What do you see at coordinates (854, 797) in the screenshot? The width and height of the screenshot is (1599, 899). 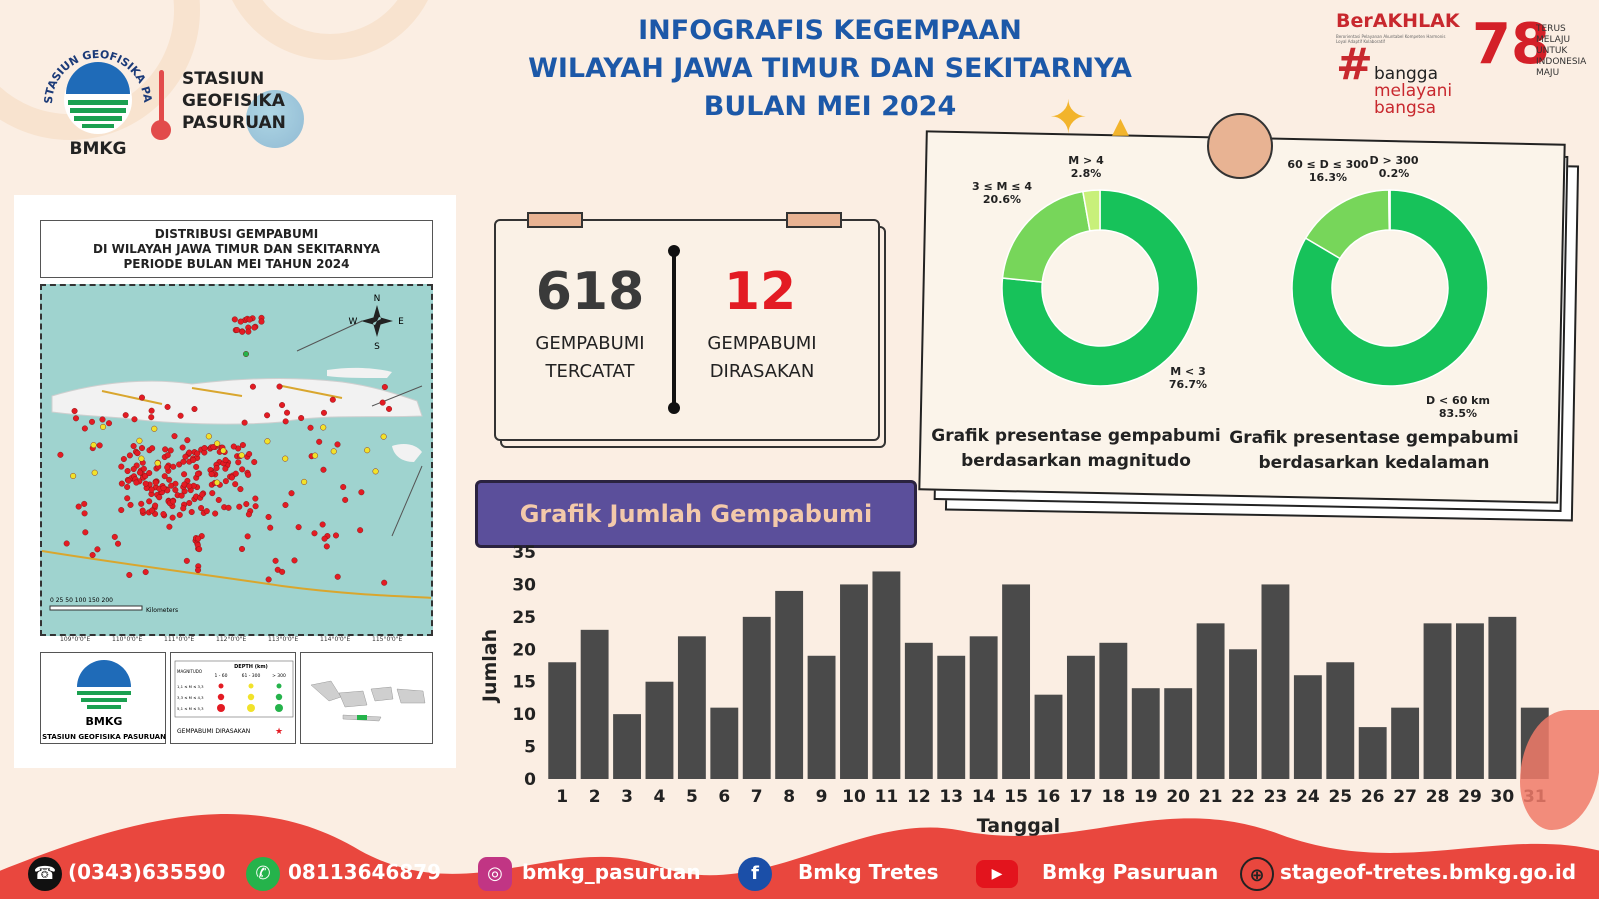 I see `x-tick-label: 10` at bounding box center [854, 797].